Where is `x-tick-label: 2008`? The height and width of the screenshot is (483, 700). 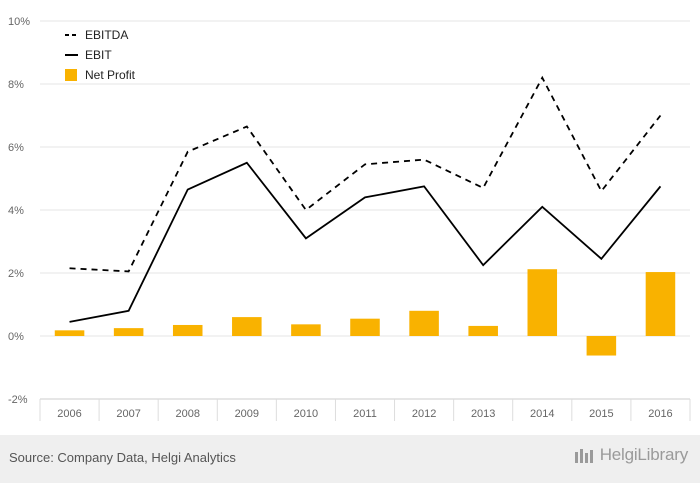
x-tick-label: 2008 is located at coordinates (187, 414).